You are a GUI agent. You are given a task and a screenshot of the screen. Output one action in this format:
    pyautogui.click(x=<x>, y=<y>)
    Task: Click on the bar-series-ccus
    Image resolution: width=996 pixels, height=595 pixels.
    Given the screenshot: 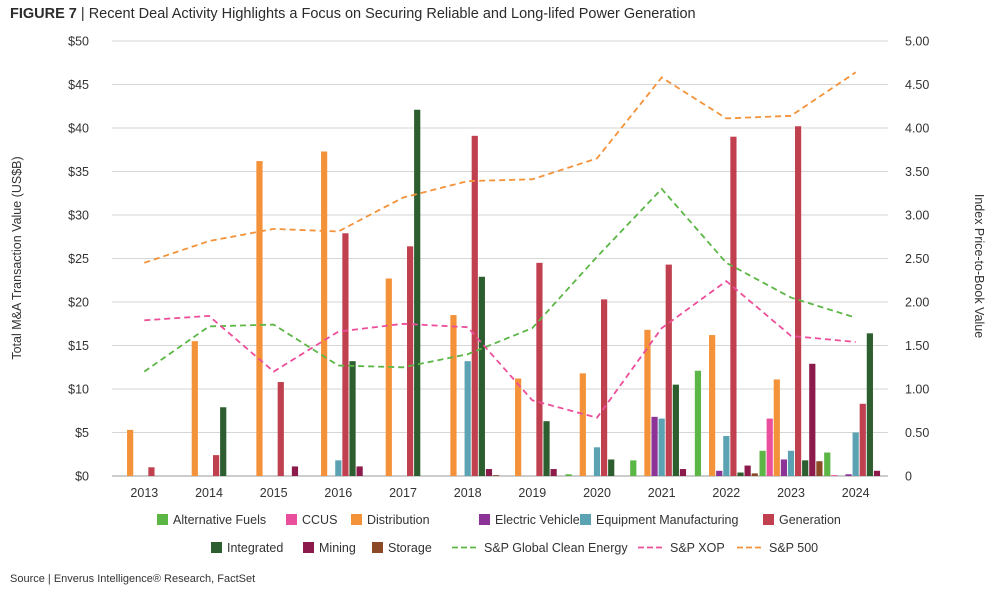 What is the action you would take?
    pyautogui.click(x=802, y=447)
    